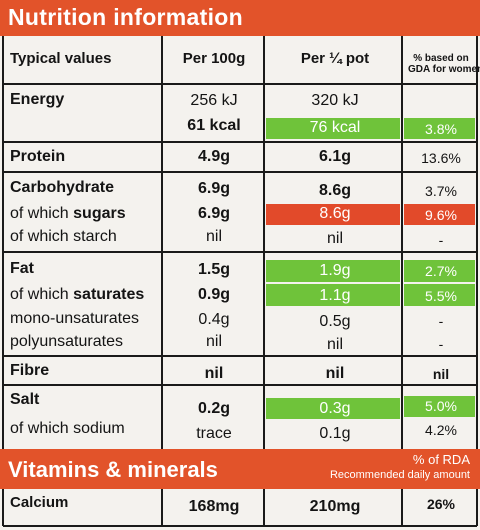 The image size is (480, 530). I want to click on row-saturates-perpot: 1.1g, so click(335, 295).